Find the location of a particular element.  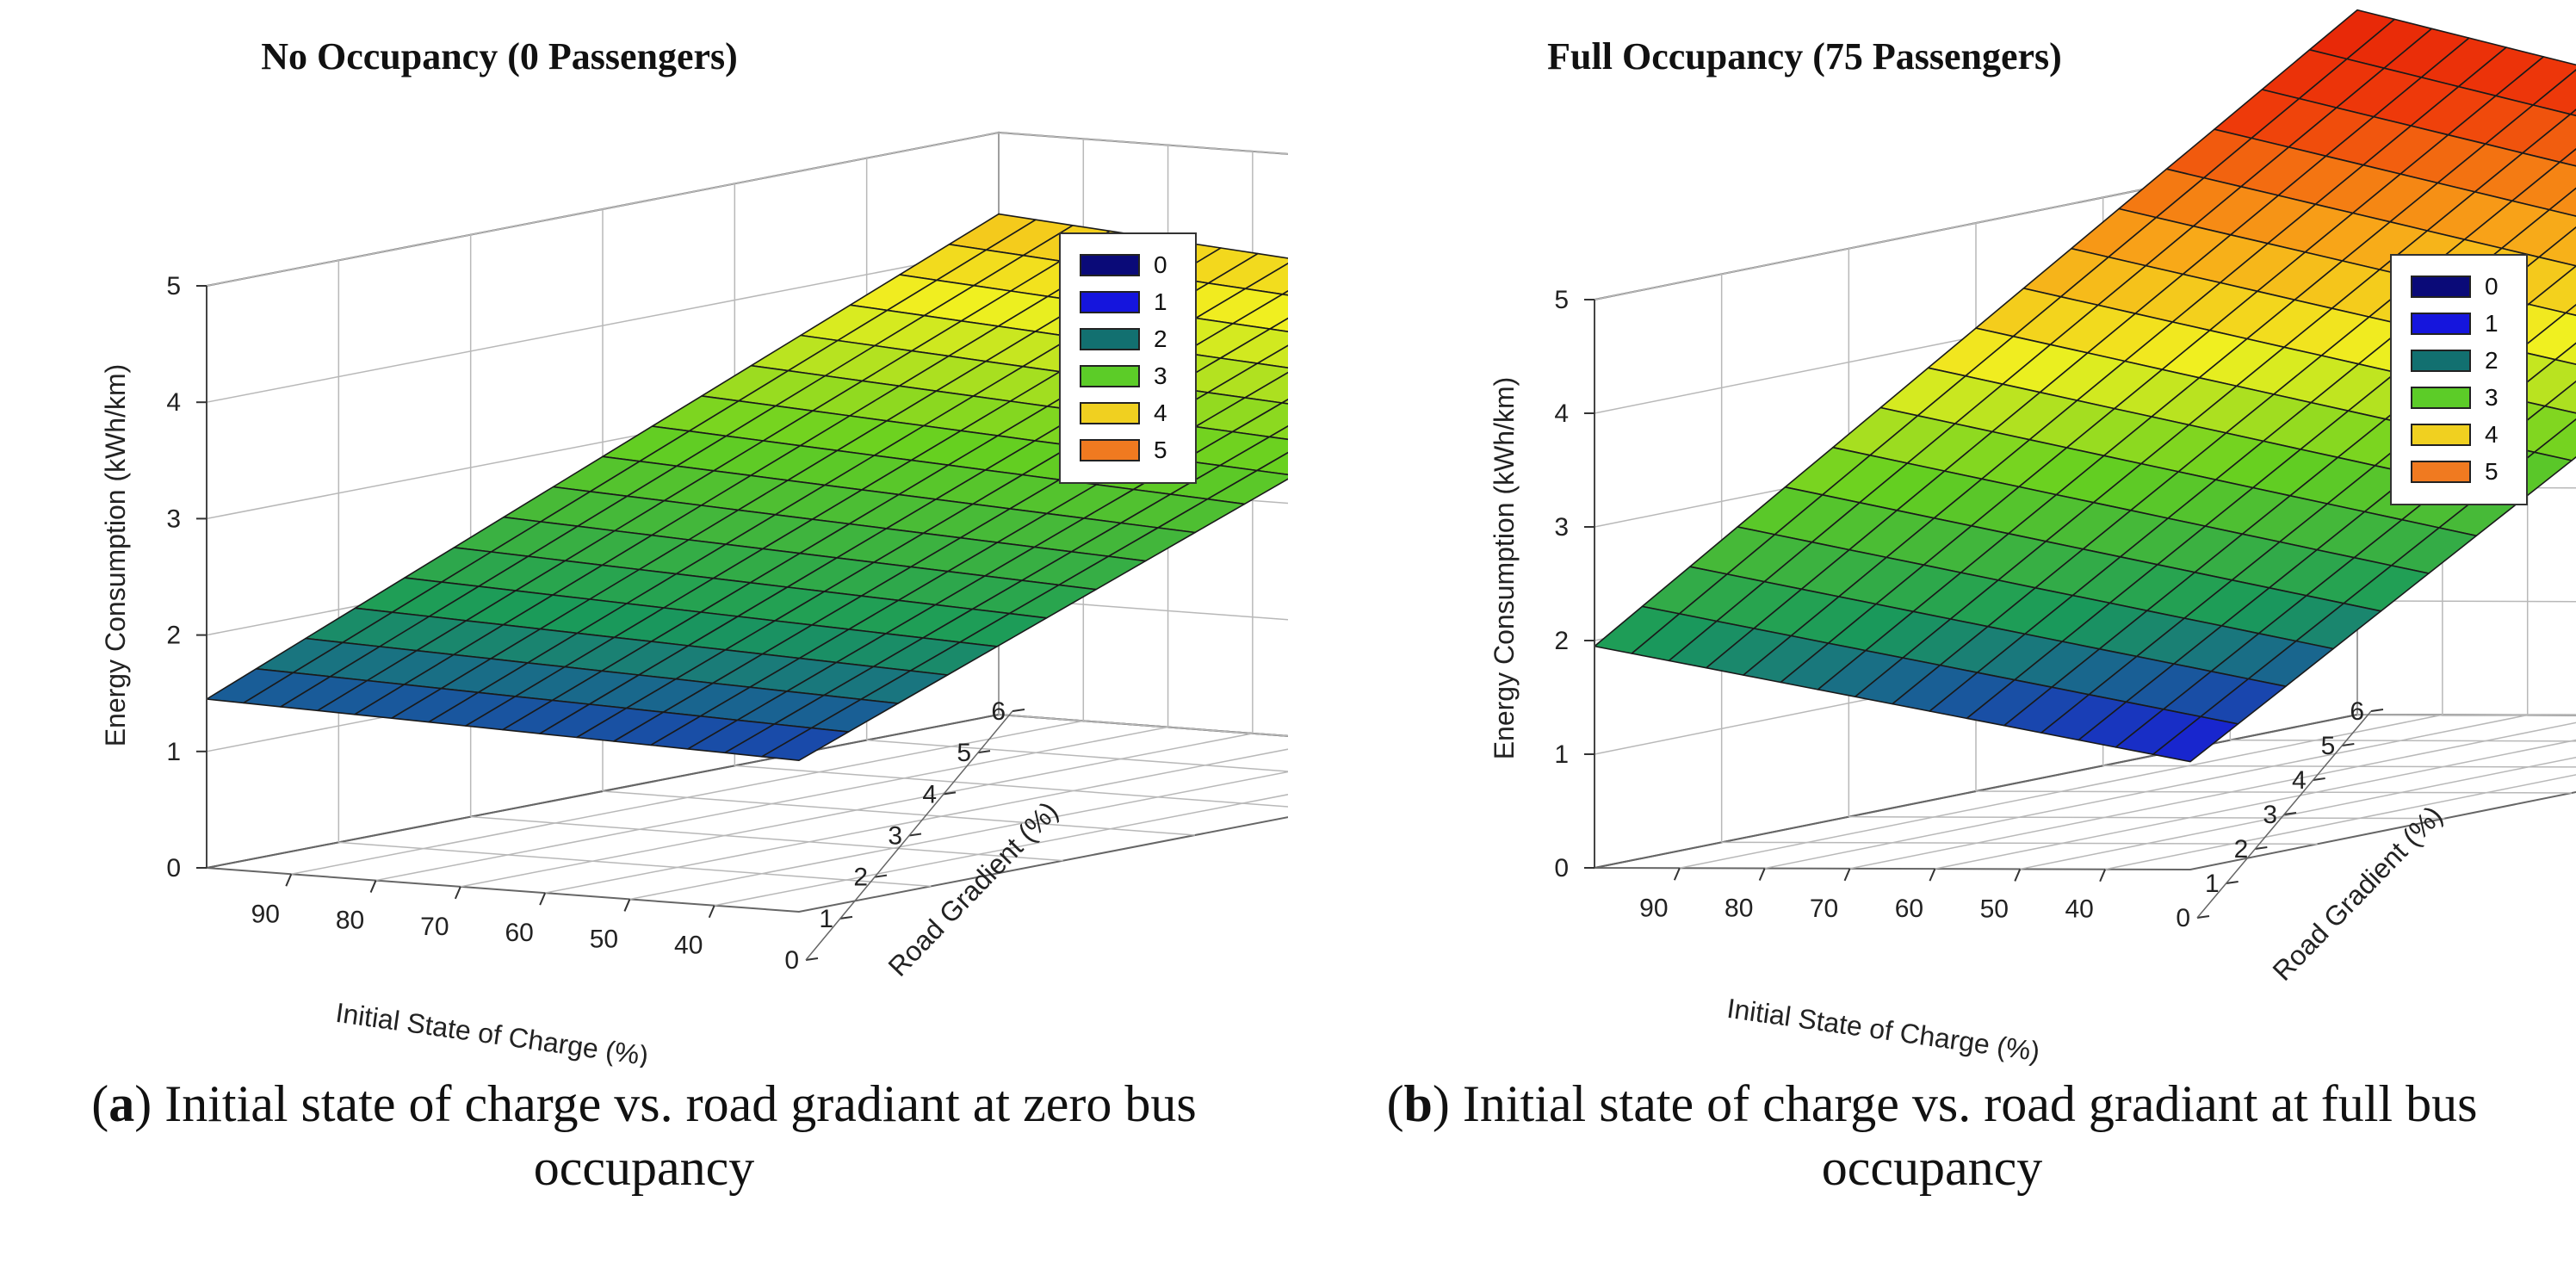

caption-tag-b: b is located at coordinates (1418, 1103).